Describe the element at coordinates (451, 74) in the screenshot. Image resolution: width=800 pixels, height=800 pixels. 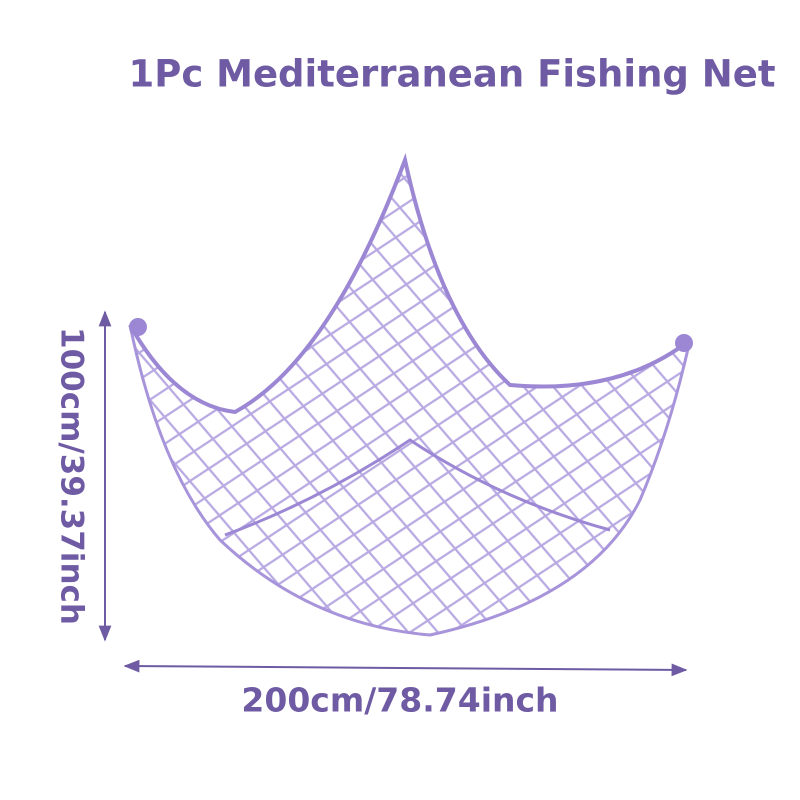
I see `title: 1Pc Mediterranean Fishing Net` at that location.